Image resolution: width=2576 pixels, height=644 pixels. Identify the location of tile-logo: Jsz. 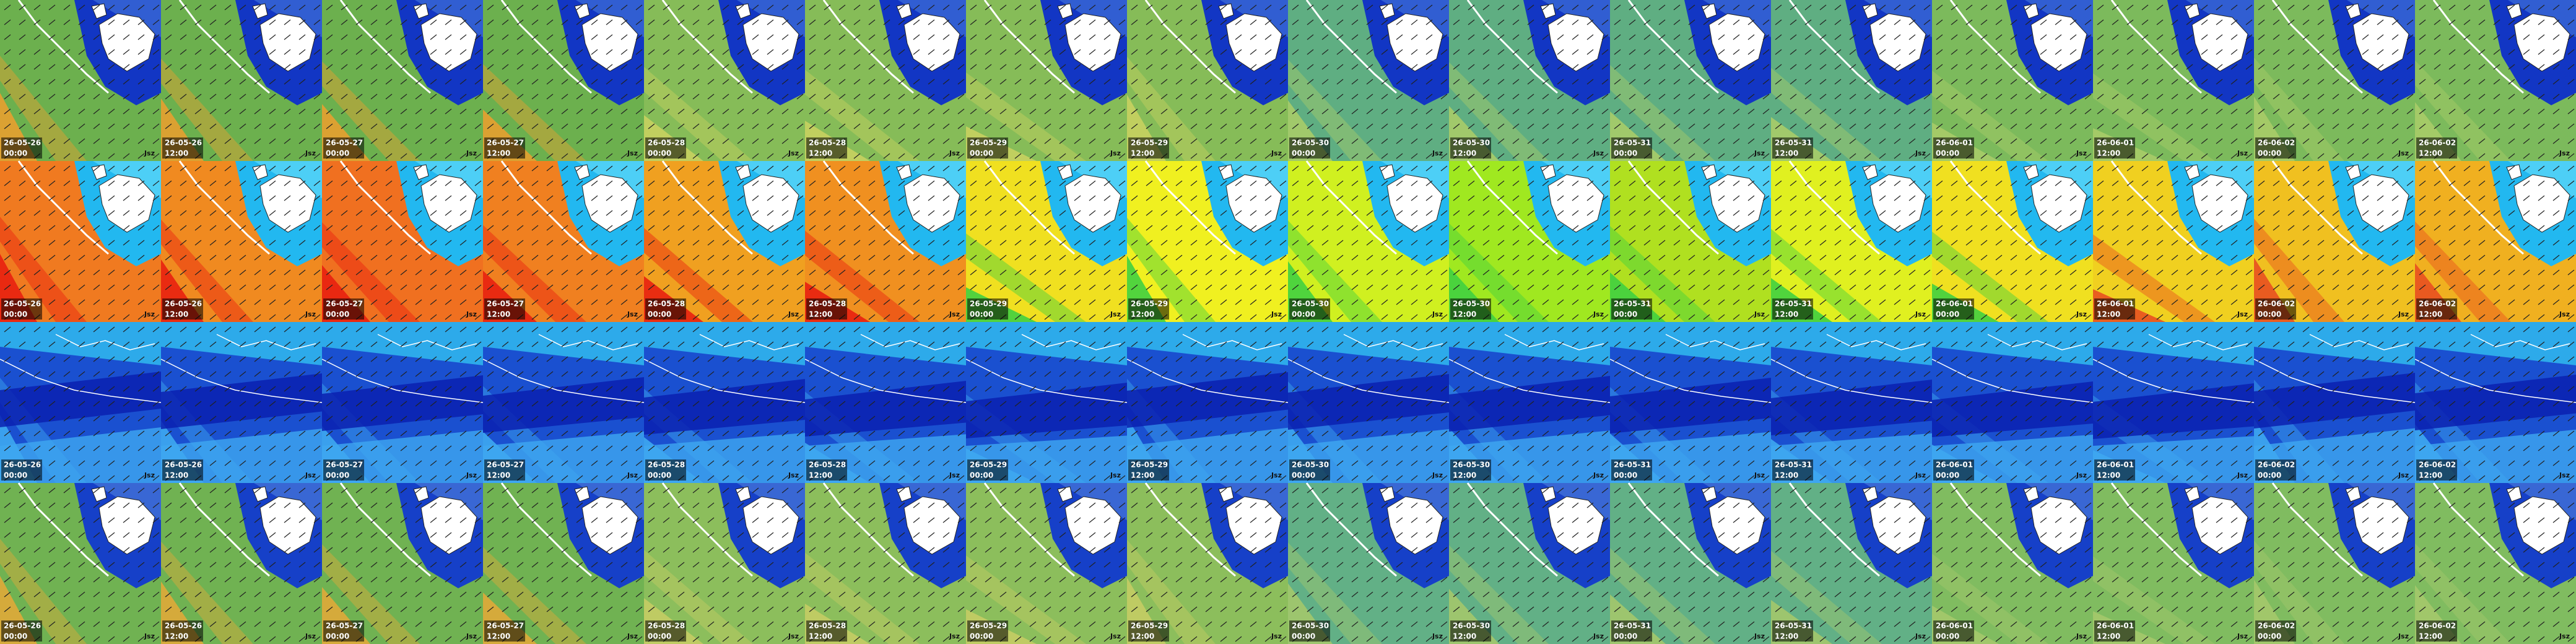
(2242, 153).